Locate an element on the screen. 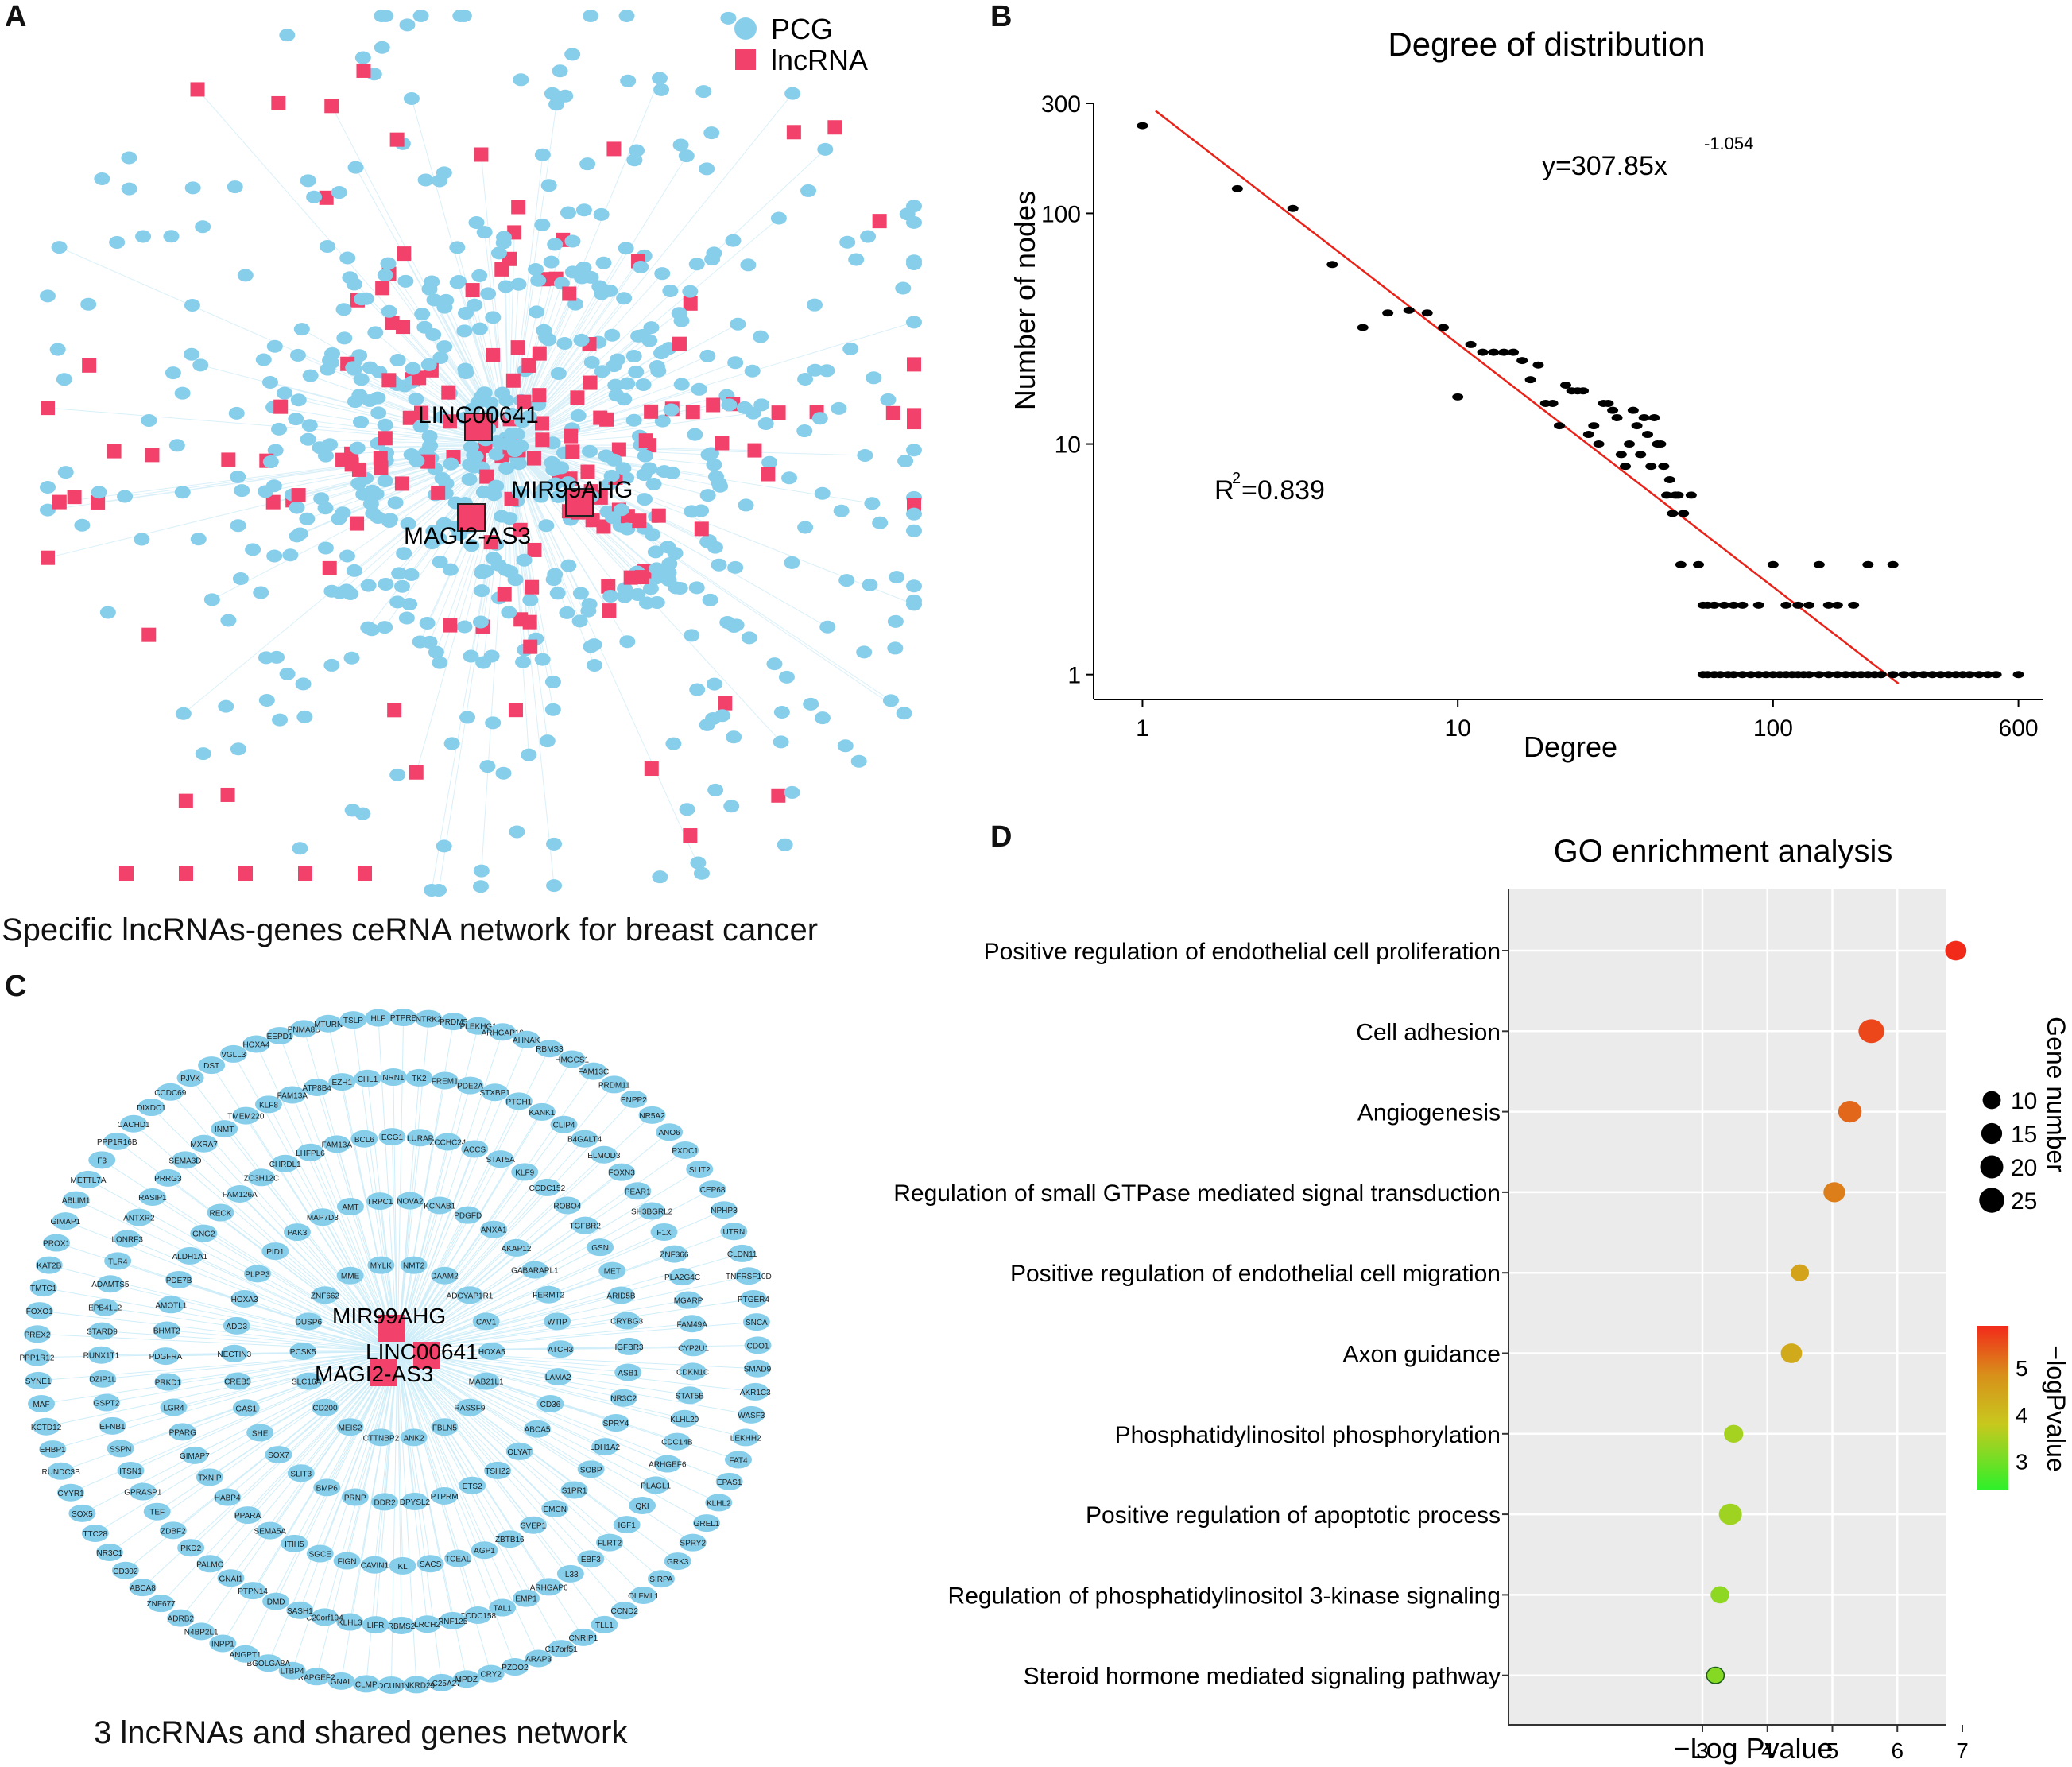 Image resolution: width=2072 pixels, height=1767 pixels. gene-label: PNMA8B is located at coordinates (304, 1029).